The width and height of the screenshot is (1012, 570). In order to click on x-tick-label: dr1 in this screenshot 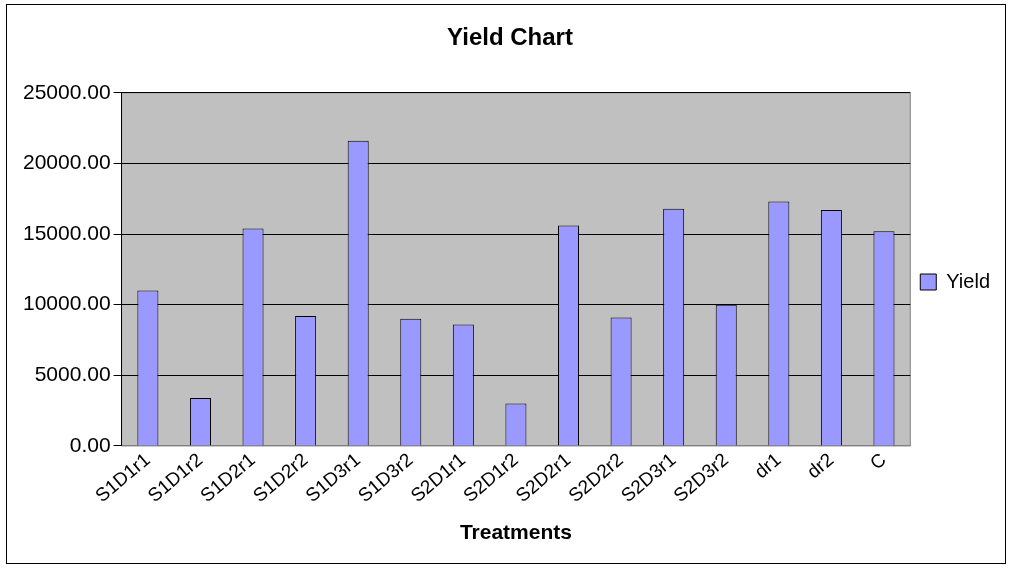, I will do `click(767, 465)`.